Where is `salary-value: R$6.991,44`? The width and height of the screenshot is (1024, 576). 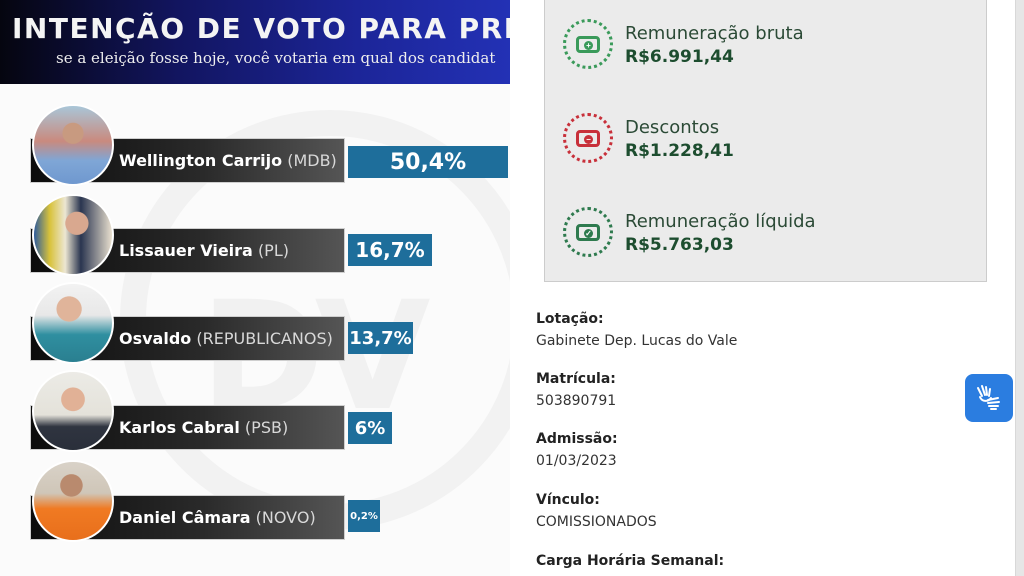 salary-value: R$6.991,44 is located at coordinates (679, 57).